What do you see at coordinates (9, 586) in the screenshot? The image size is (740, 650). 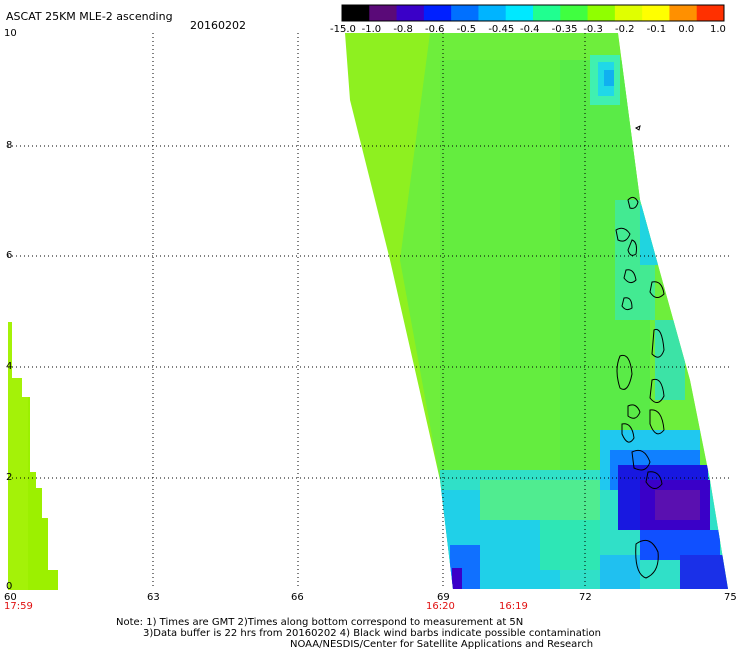 I see `y-tick-0: 0` at bounding box center [9, 586].